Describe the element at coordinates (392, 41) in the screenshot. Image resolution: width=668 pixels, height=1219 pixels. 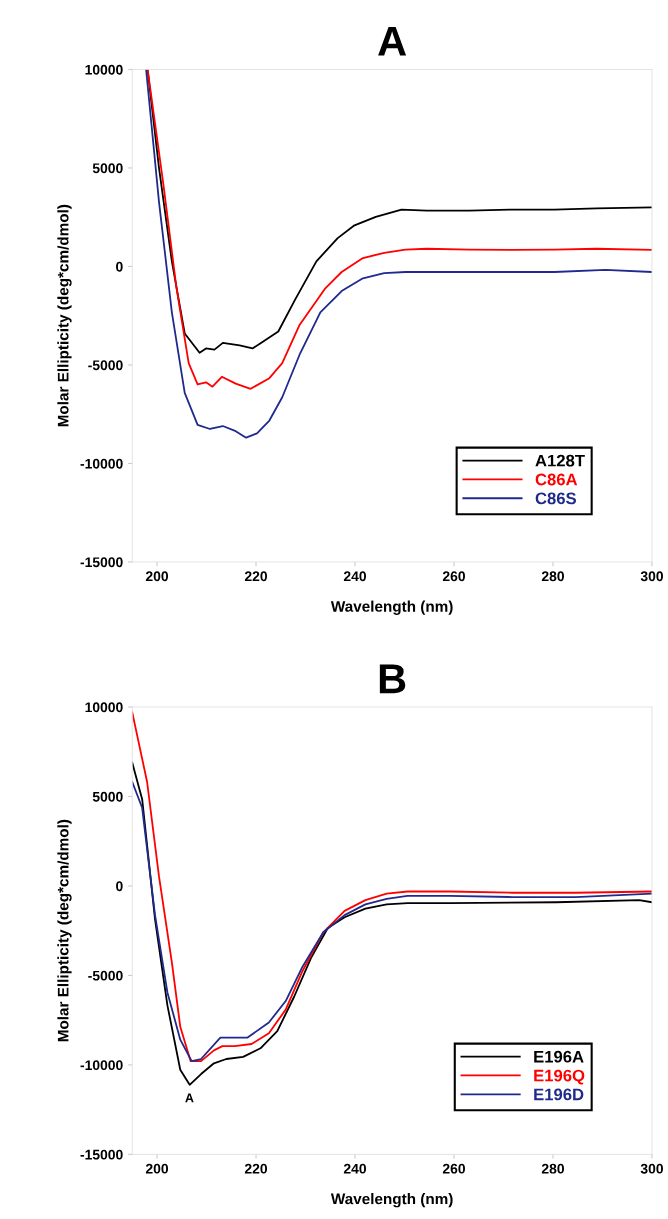
I see `chart-title: A` at that location.